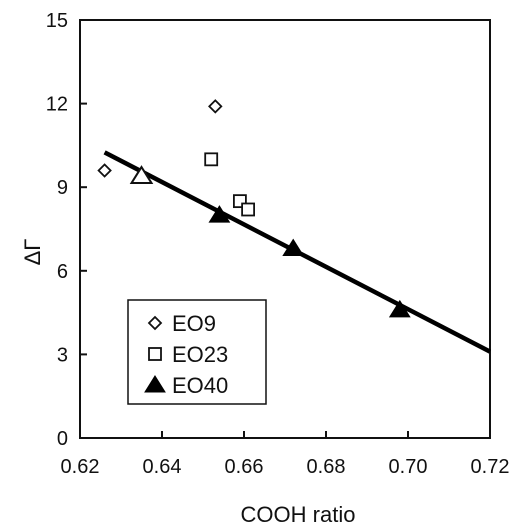 The width and height of the screenshot is (522, 529). I want to click on x-tick-label: 0.68, so click(326, 467).